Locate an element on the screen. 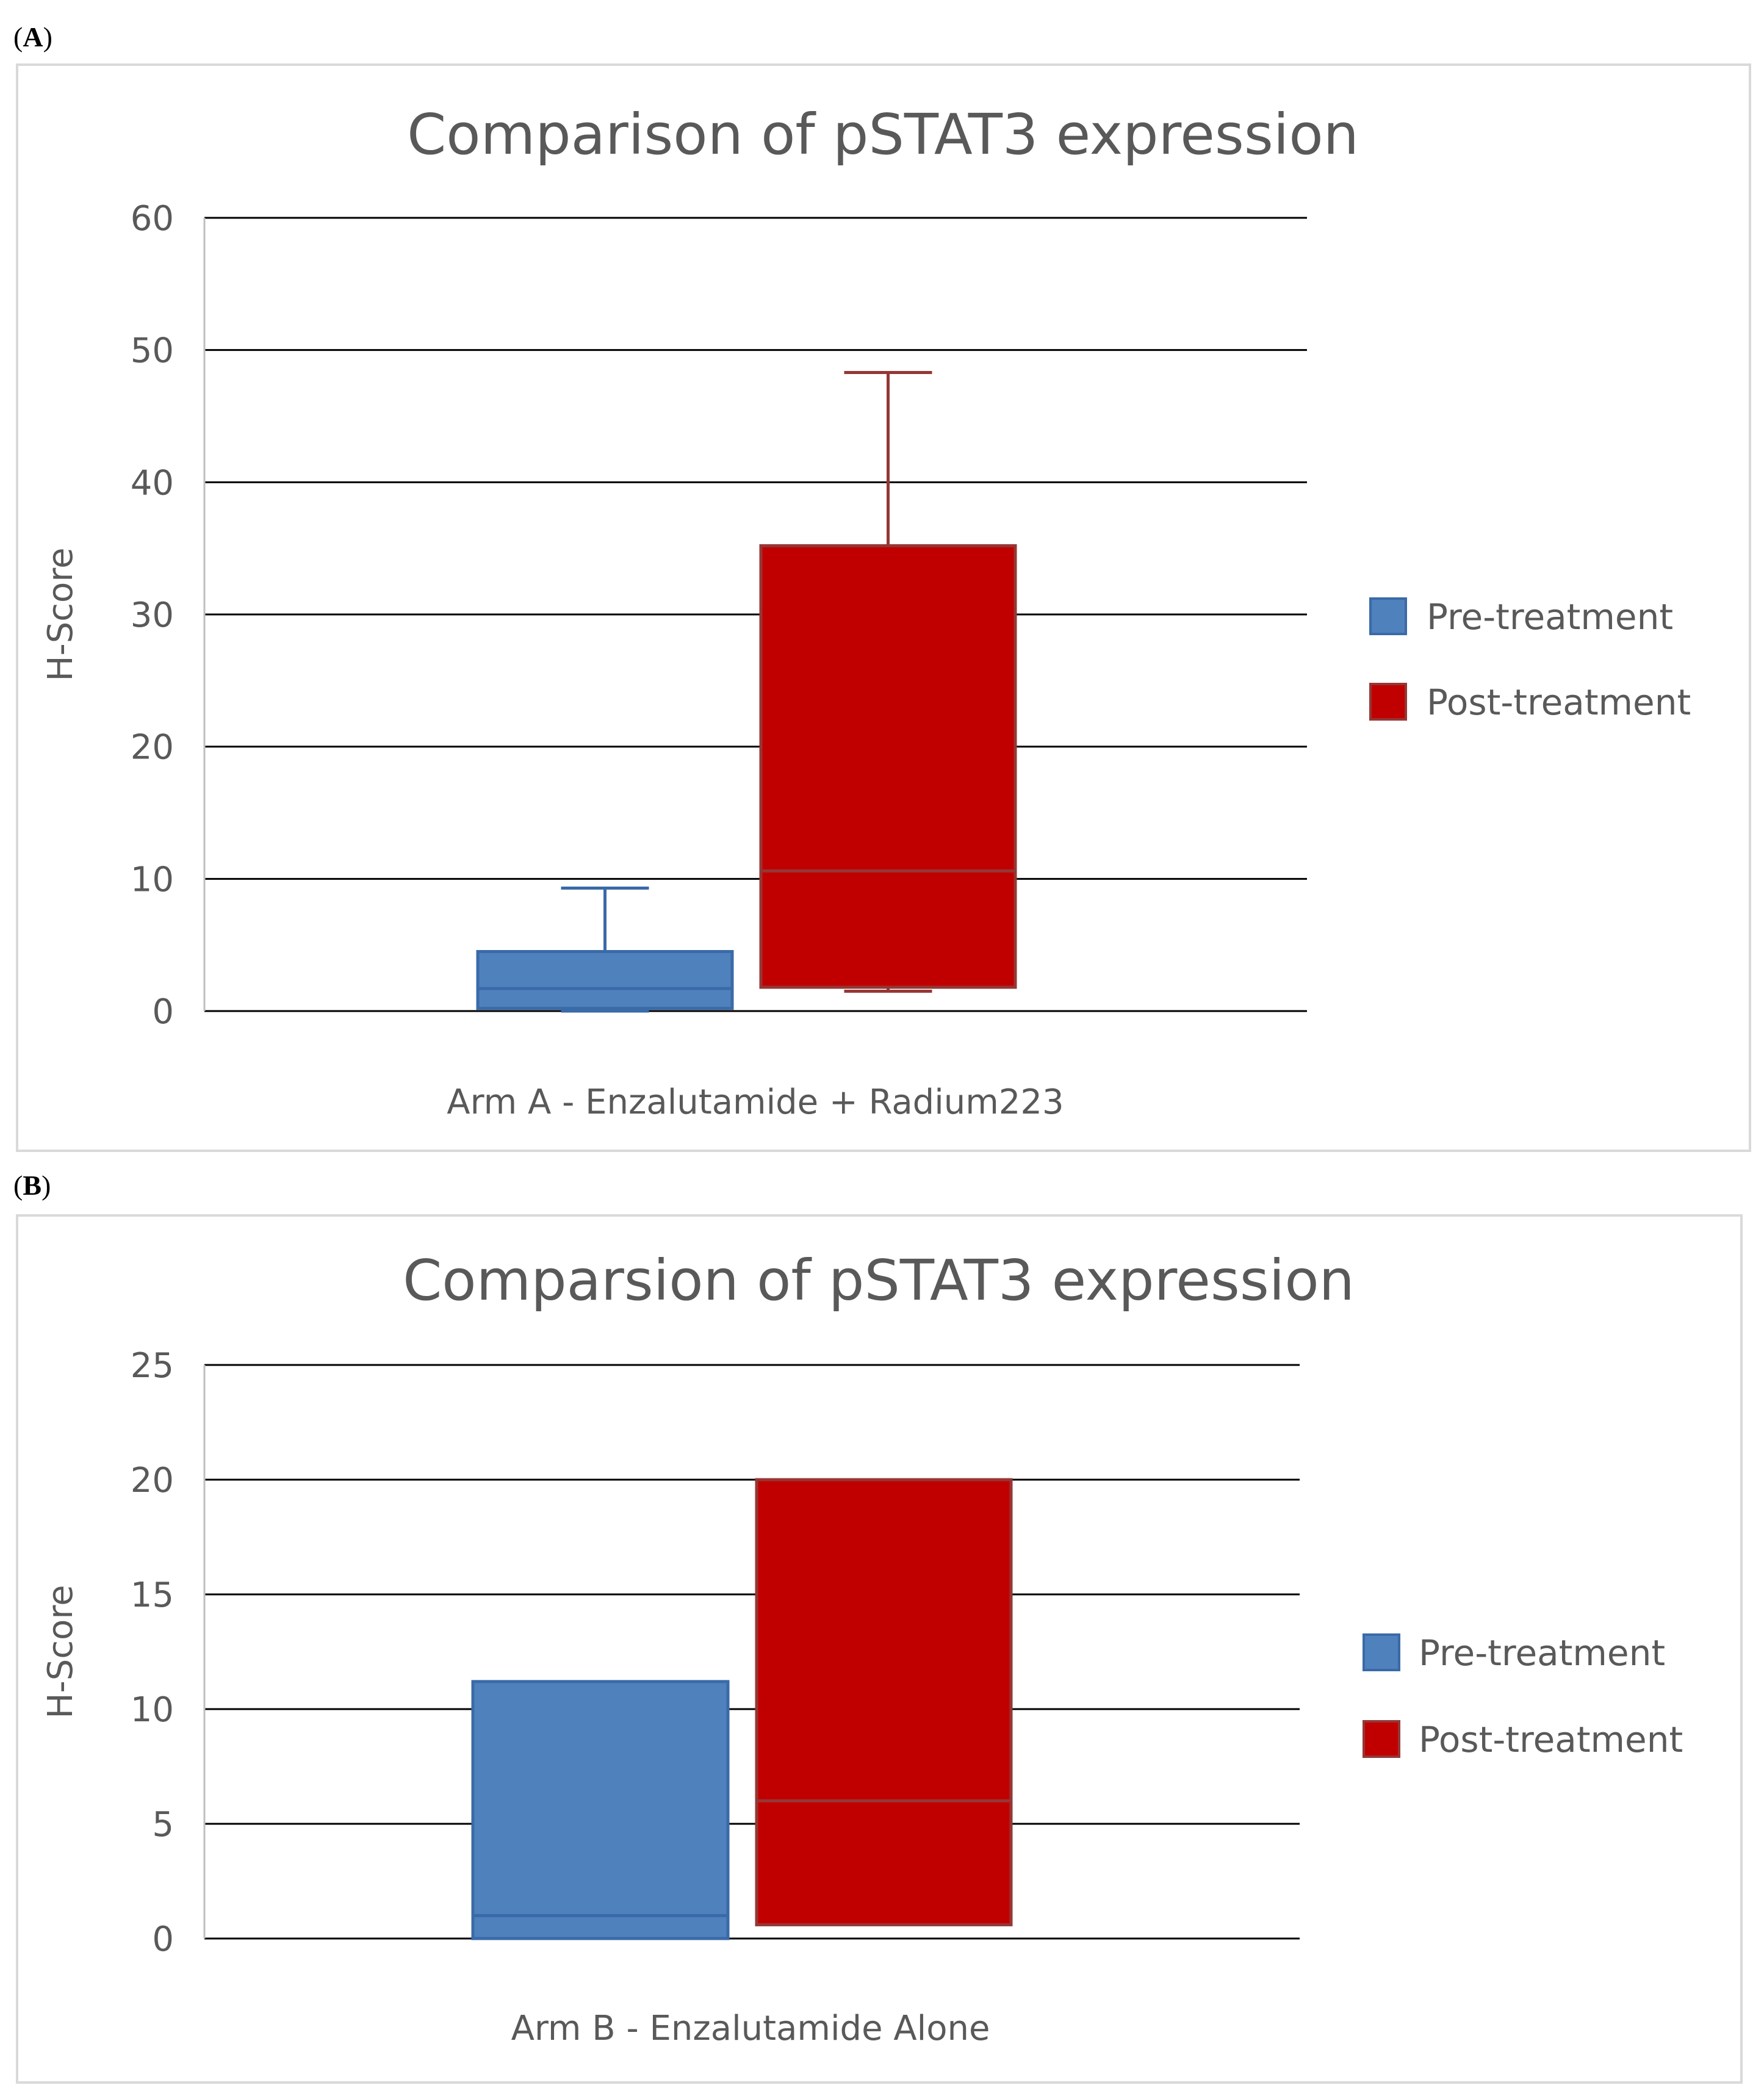 The image size is (1764, 2099). y-tick-label: 40 is located at coordinates (152, 483).